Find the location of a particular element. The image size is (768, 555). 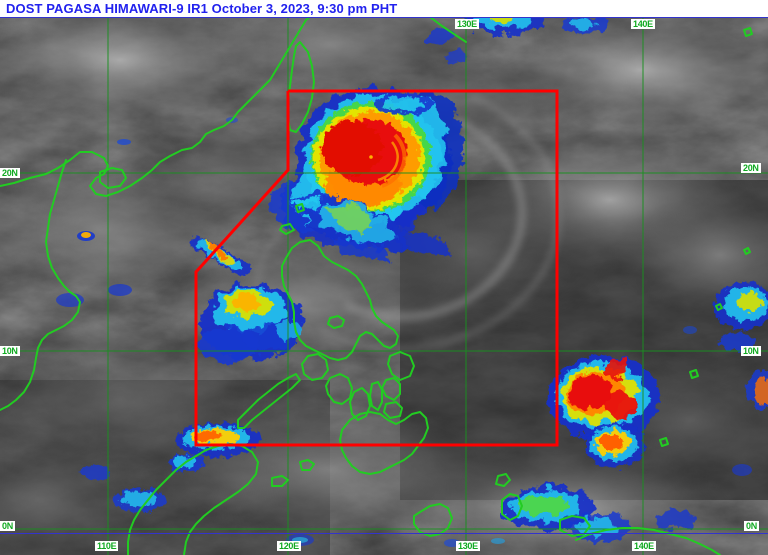

coastline-islets-east2 is located at coordinates (747, 251).